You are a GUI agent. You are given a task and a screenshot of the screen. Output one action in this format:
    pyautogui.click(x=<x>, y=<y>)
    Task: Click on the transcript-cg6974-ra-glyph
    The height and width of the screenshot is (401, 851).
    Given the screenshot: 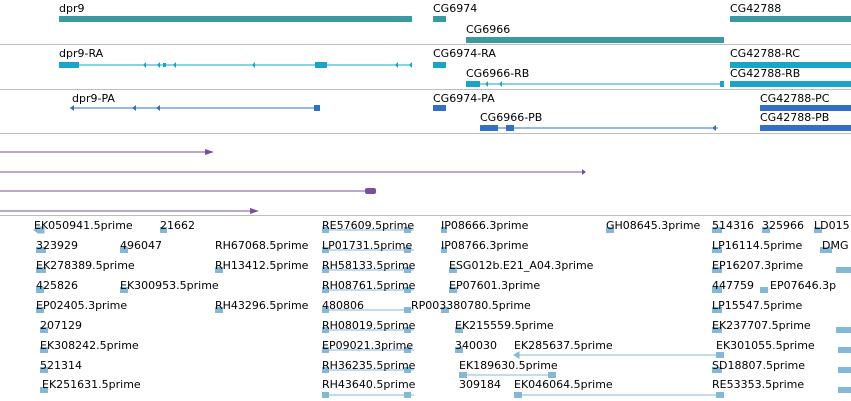 What is the action you would take?
    pyautogui.click(x=439, y=65)
    